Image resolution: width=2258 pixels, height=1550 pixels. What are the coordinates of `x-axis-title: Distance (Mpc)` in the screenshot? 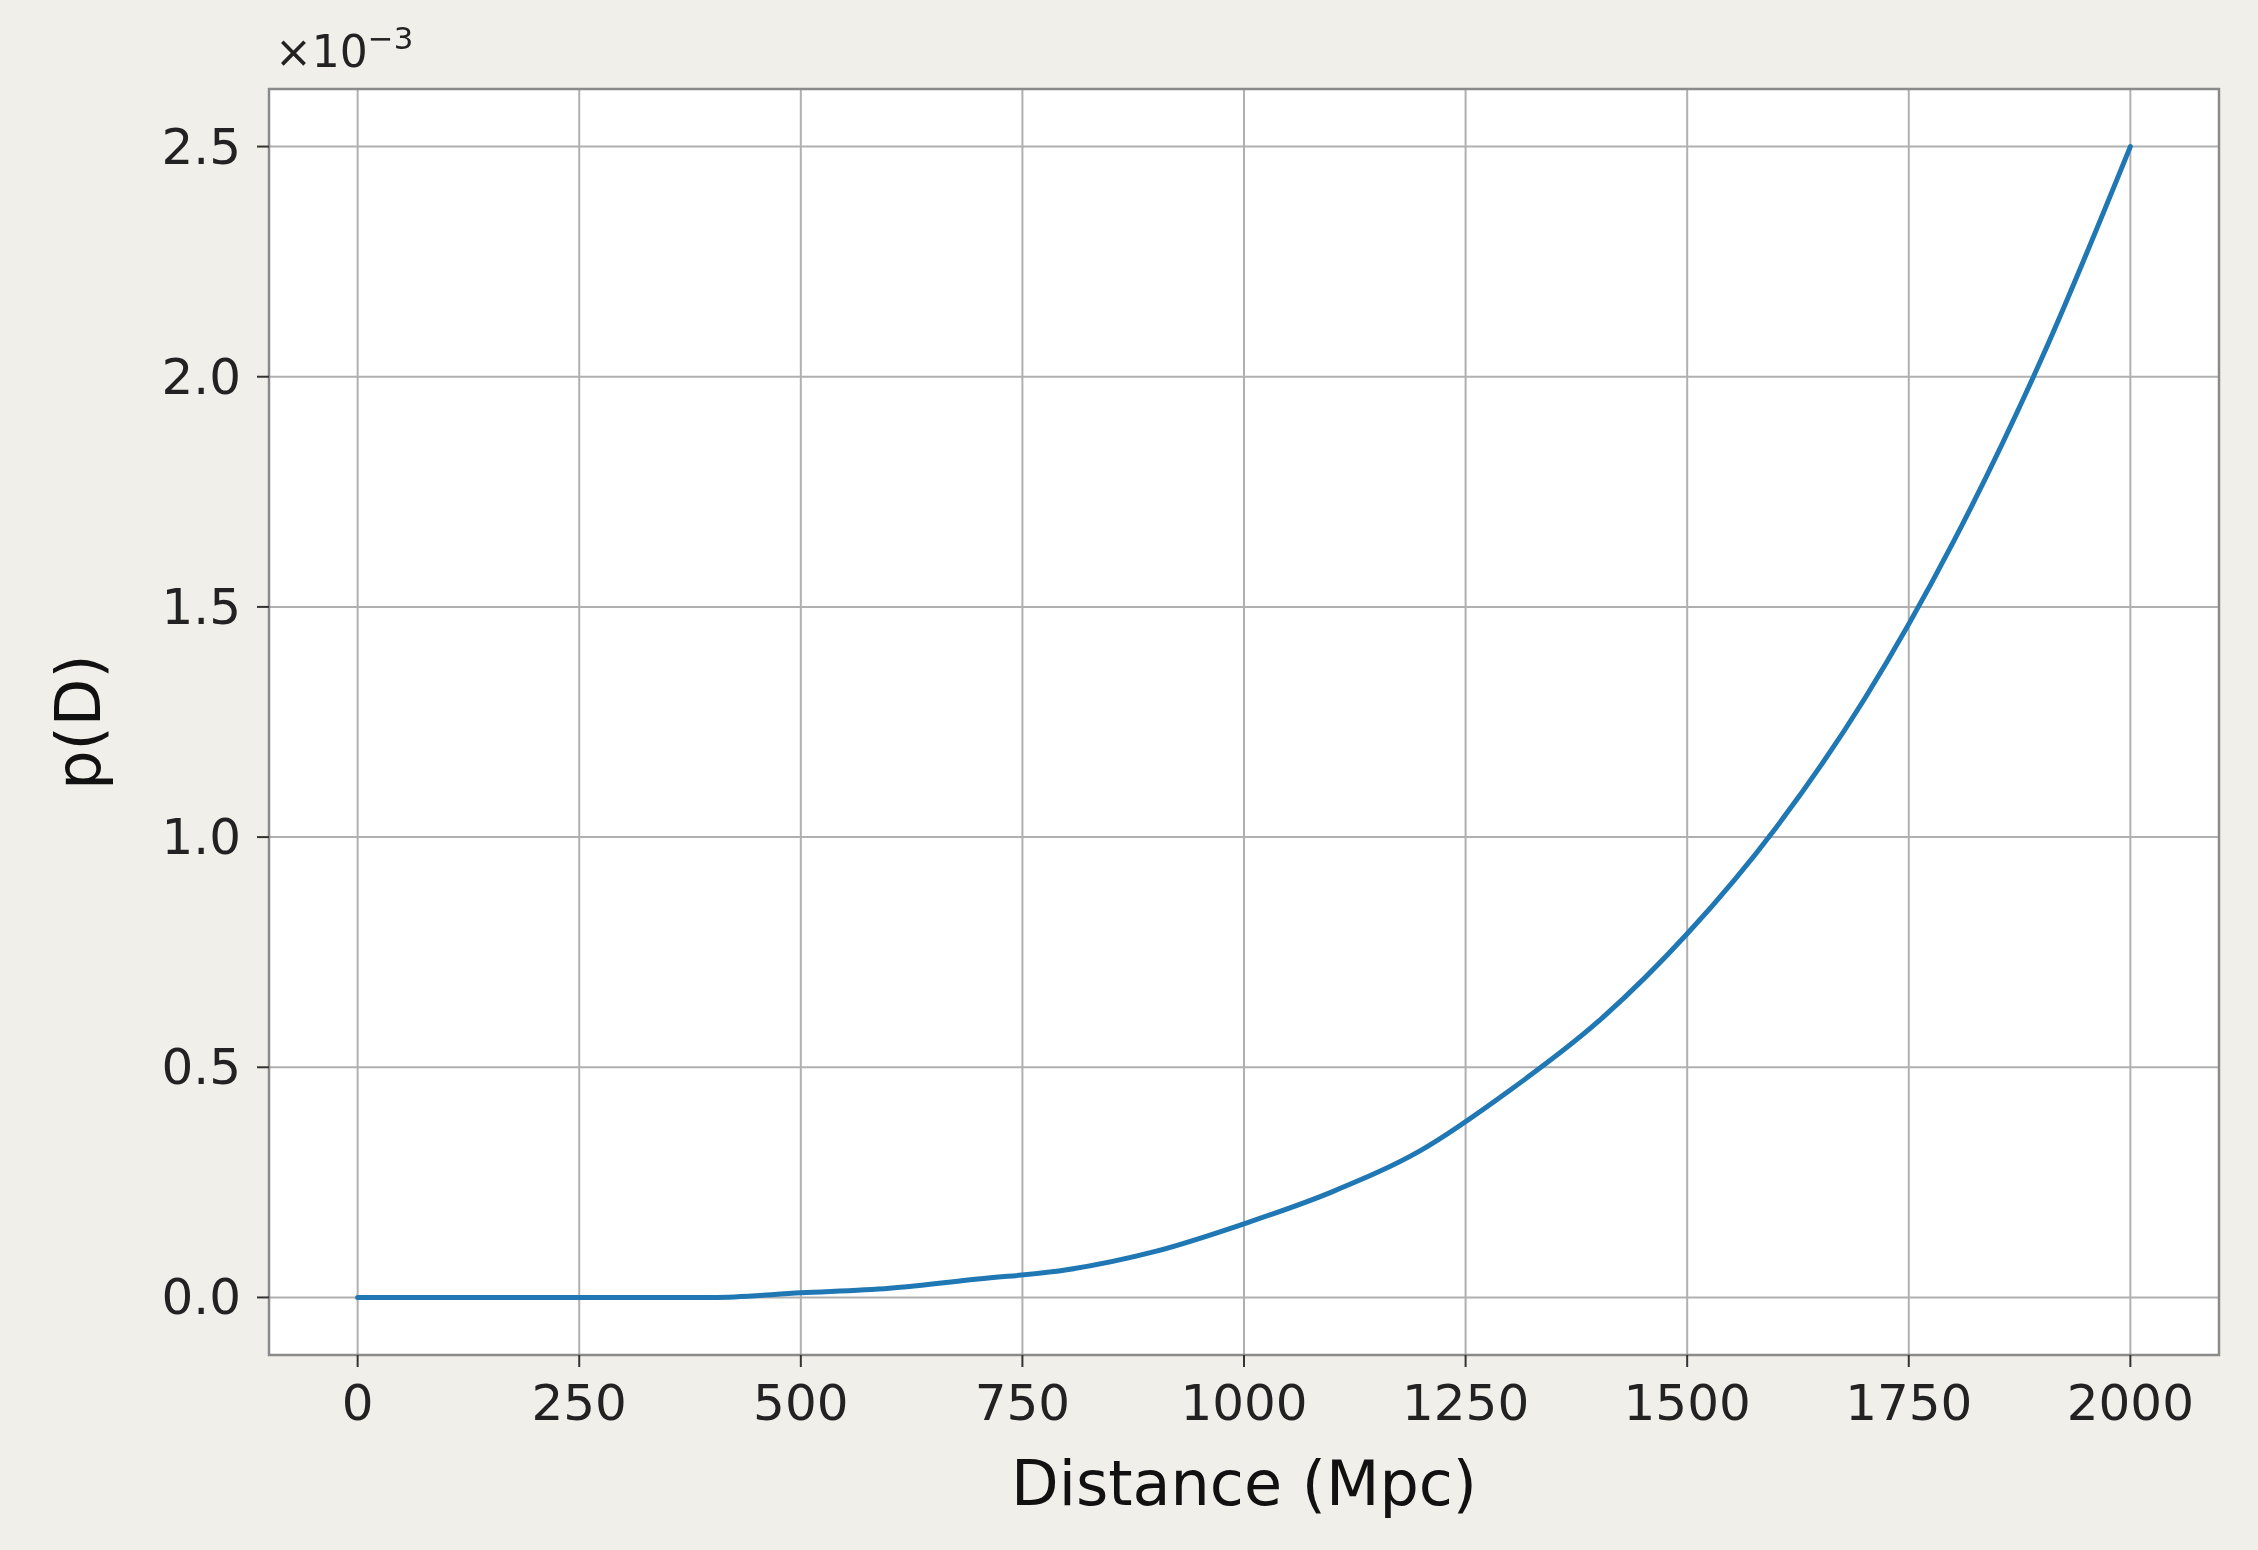 It's located at (1244, 1483).